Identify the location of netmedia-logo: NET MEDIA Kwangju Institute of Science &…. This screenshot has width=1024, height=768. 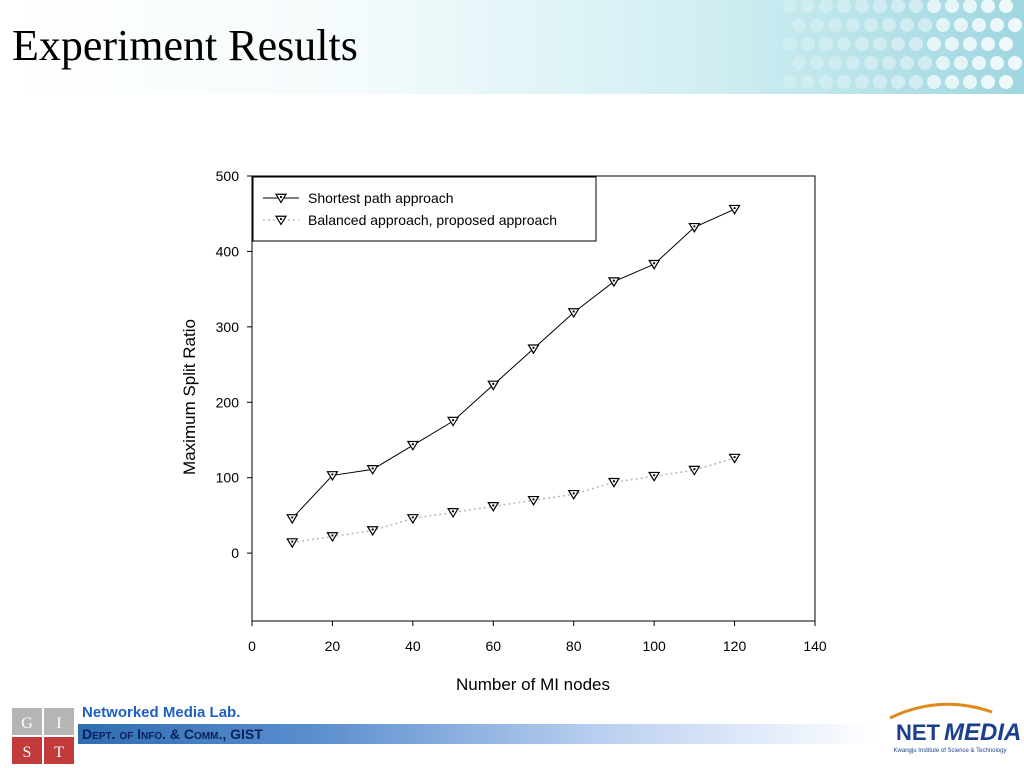
(954, 728).